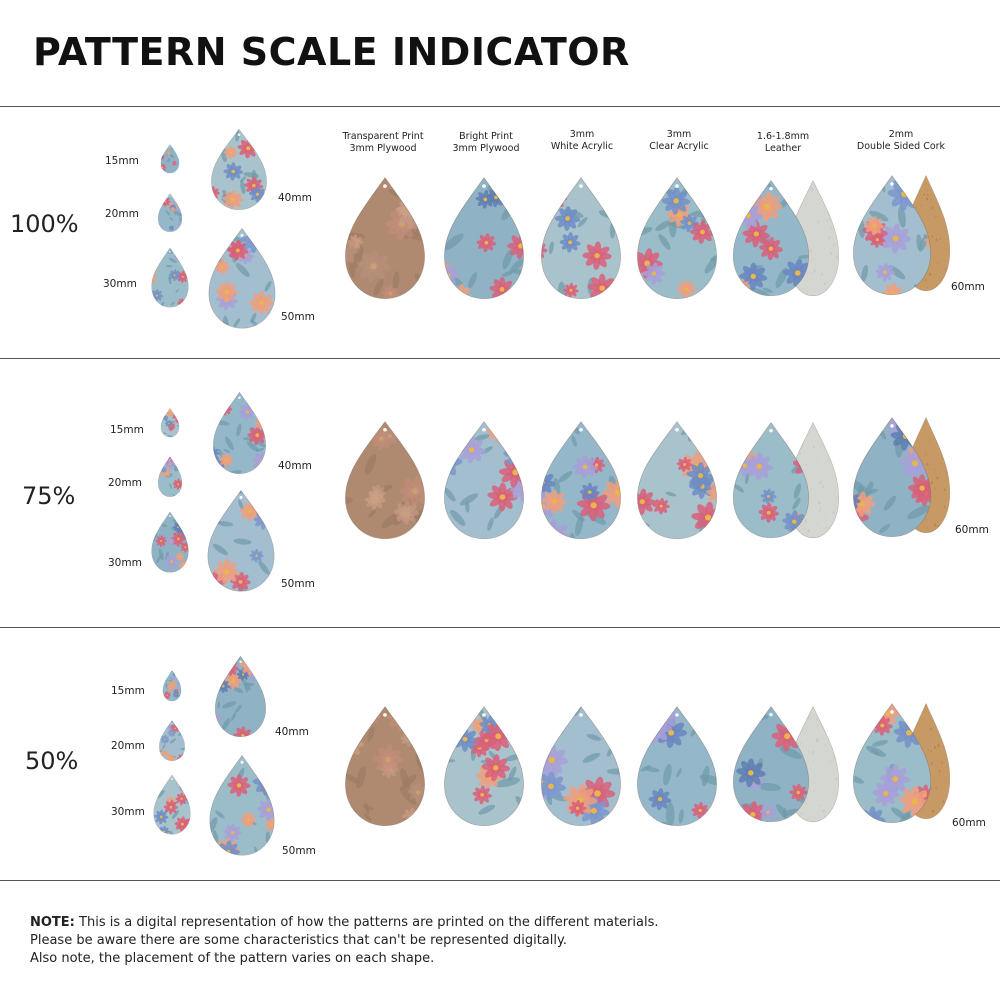 This screenshot has width=1000, height=1000. Describe the element at coordinates (500, 880) in the screenshot. I see `divider-bottom` at that location.